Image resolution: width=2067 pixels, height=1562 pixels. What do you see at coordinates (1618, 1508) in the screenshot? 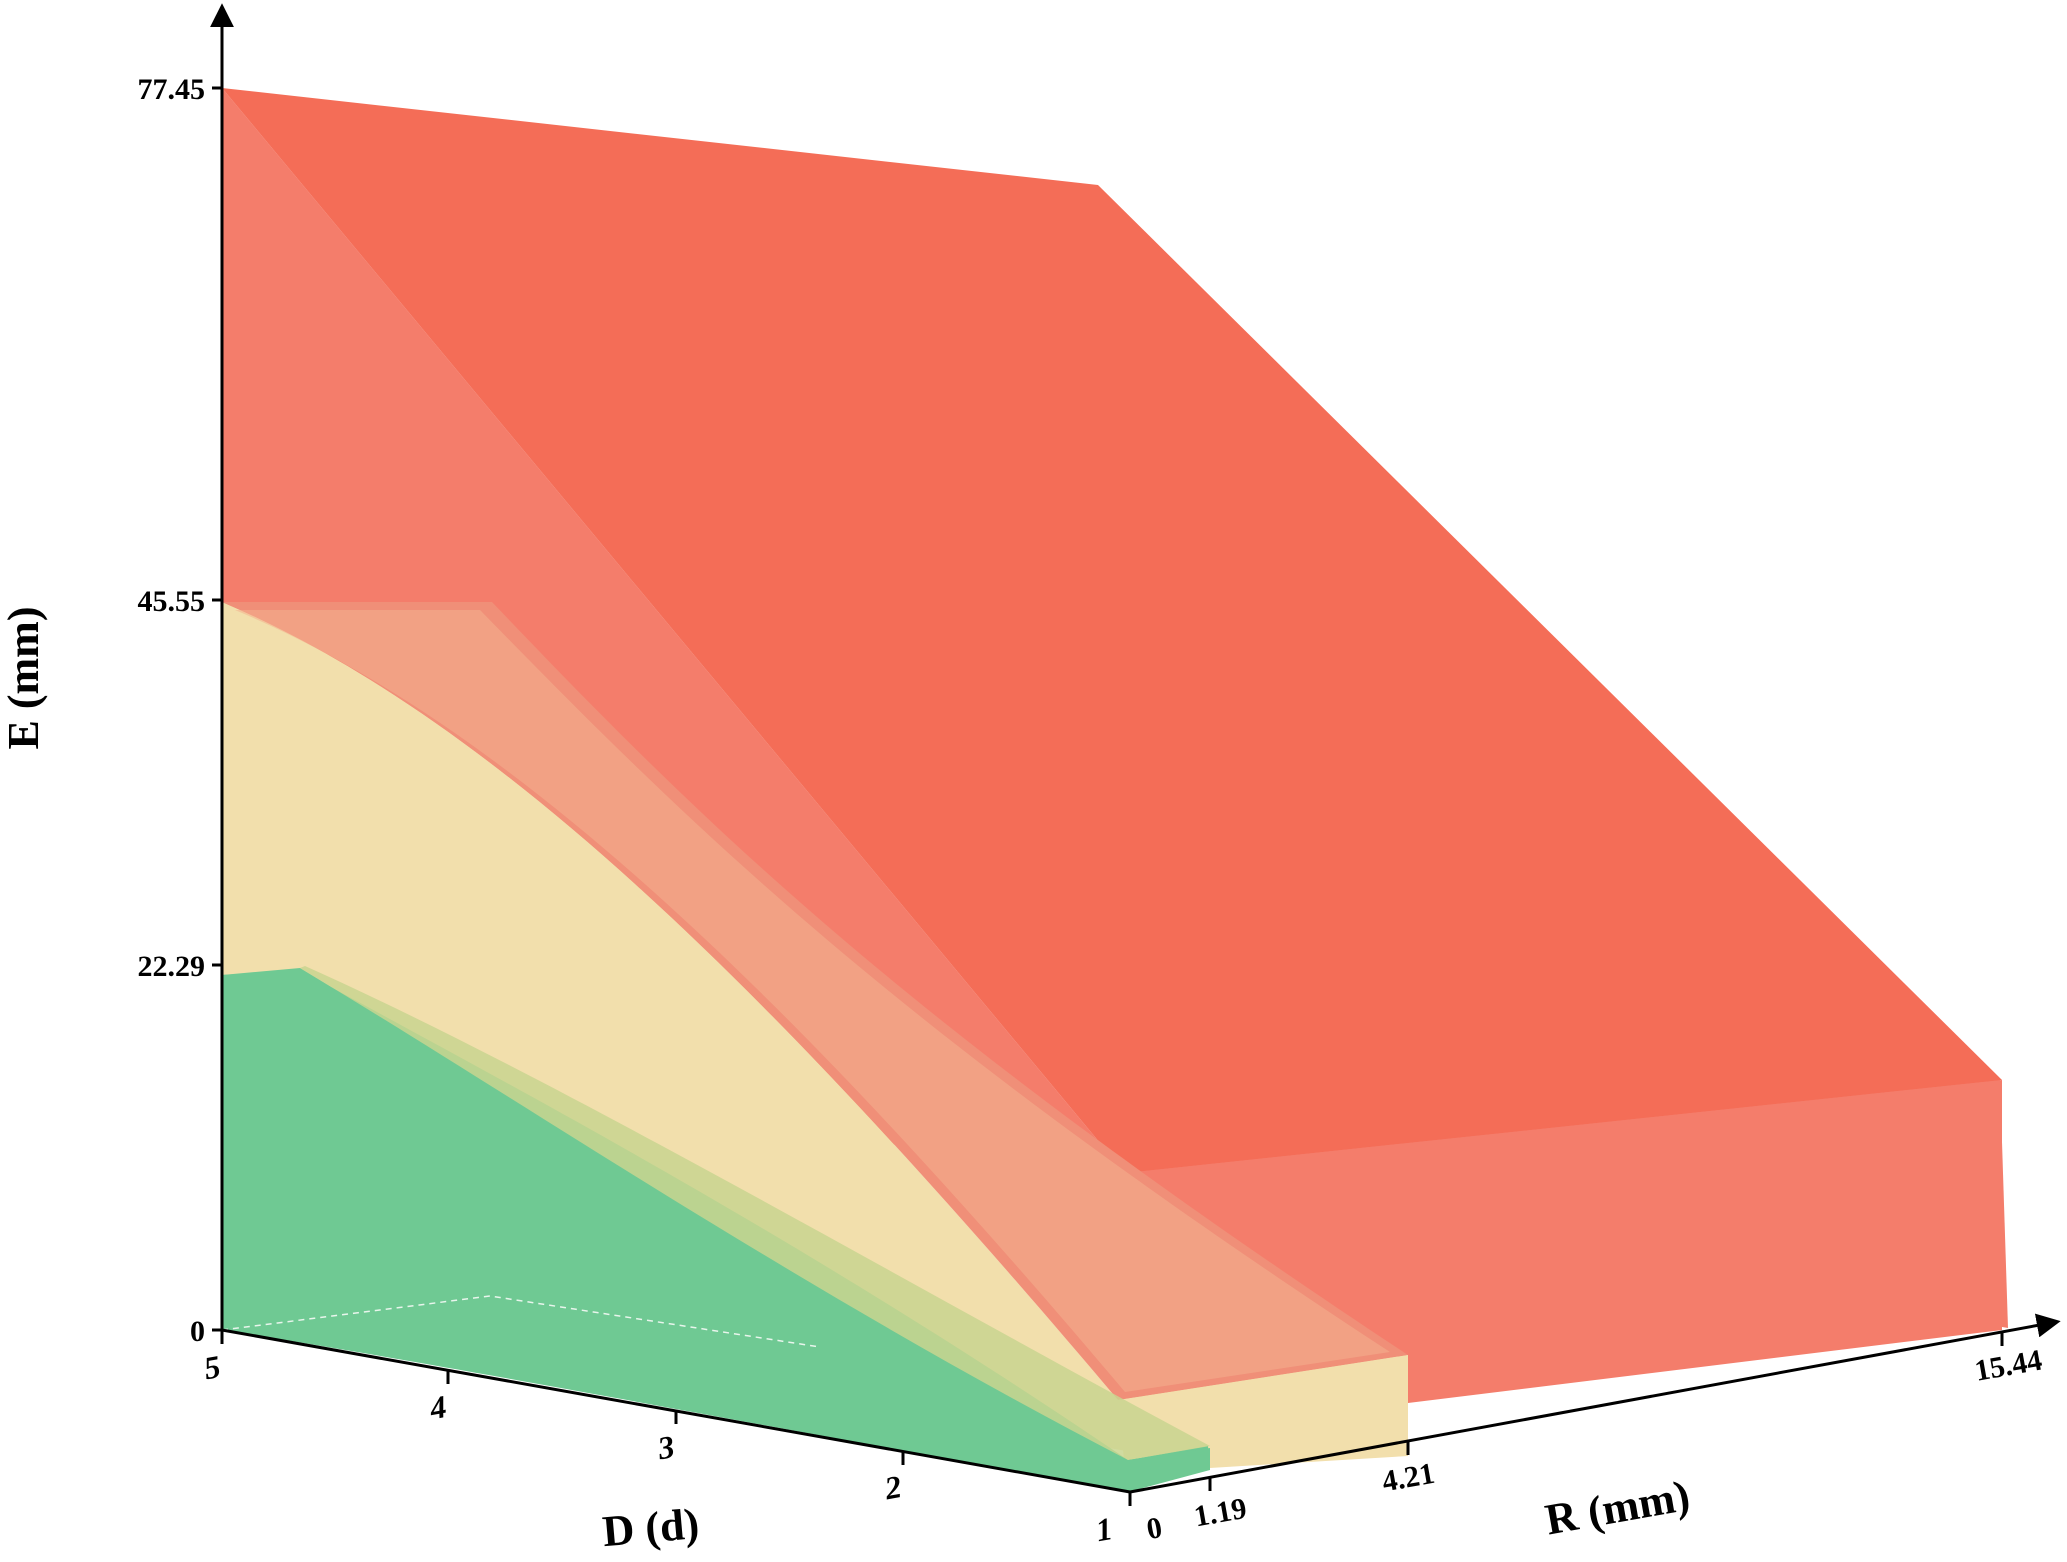
I see `r-axis-title: R (mm)` at bounding box center [1618, 1508].